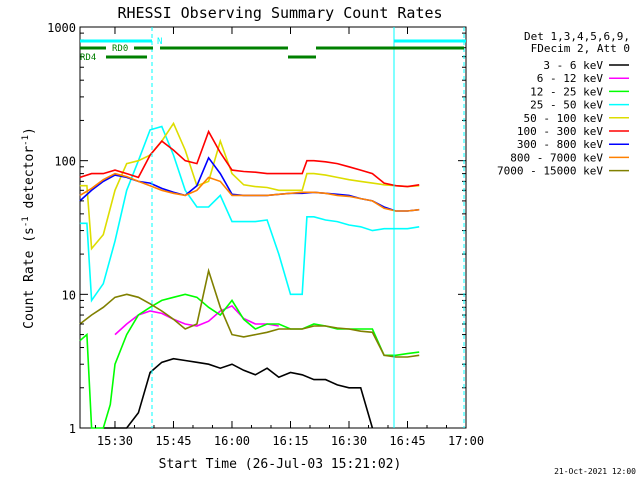 The height and width of the screenshot is (480, 640). What do you see at coordinates (279, 13) in the screenshot?
I see `chart-title: RHESSI Observing Summary Count Rates` at bounding box center [279, 13].